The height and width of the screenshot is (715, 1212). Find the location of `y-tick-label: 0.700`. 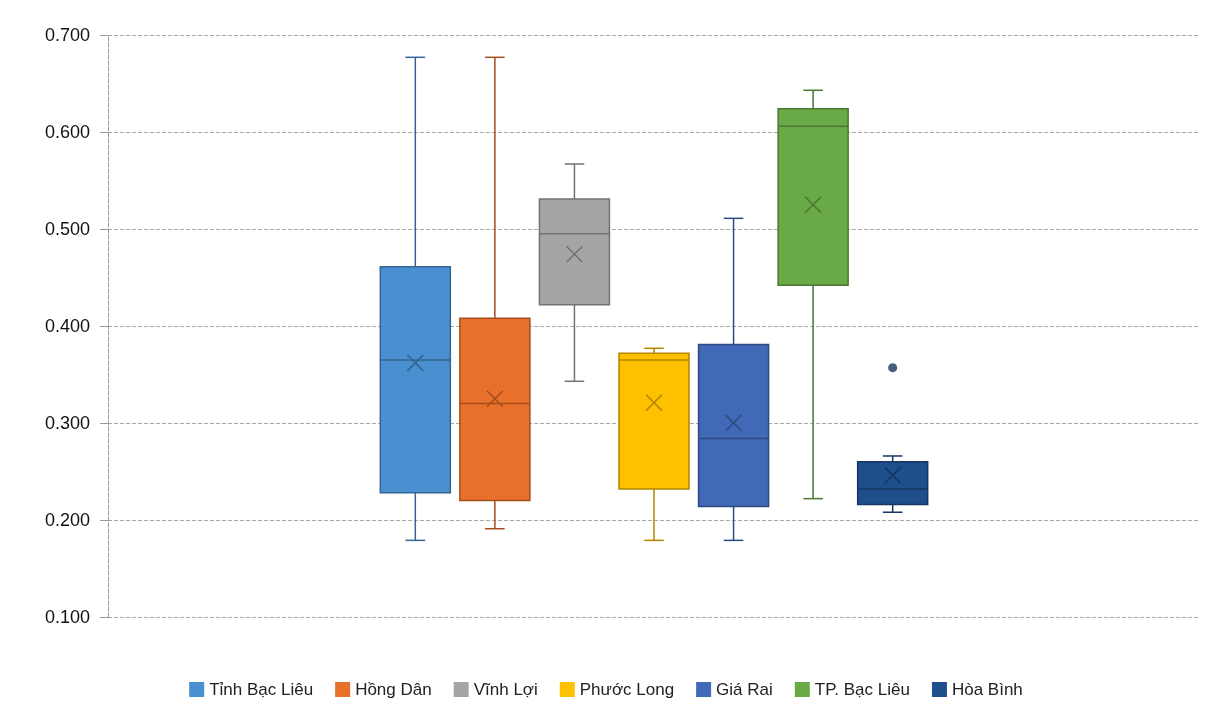

y-tick-label: 0.700 is located at coordinates (67, 35).